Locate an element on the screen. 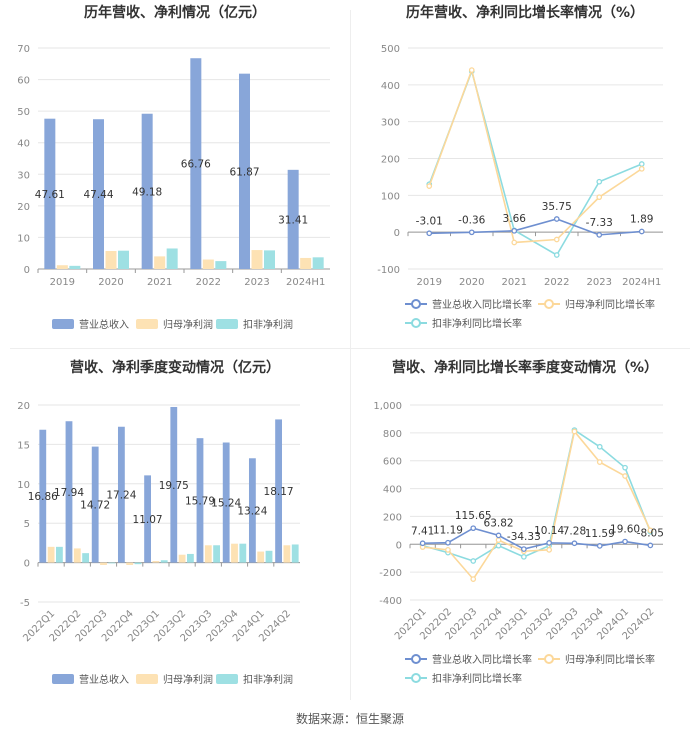 This screenshot has height=734, width=700. y-tick-label: 1,000 is located at coordinates (387, 406).